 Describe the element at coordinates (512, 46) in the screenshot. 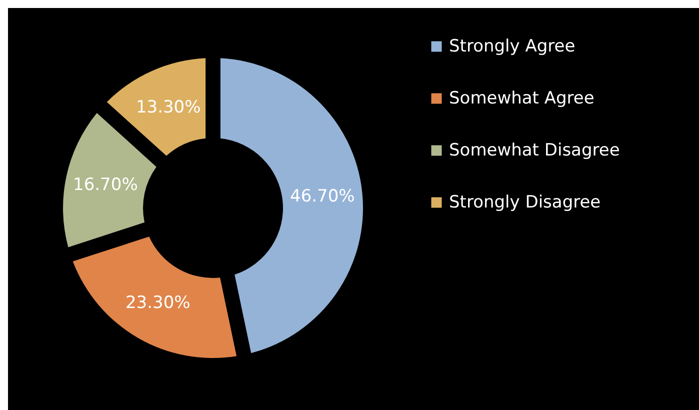

I see `legend-label: Strongly Agree` at that location.